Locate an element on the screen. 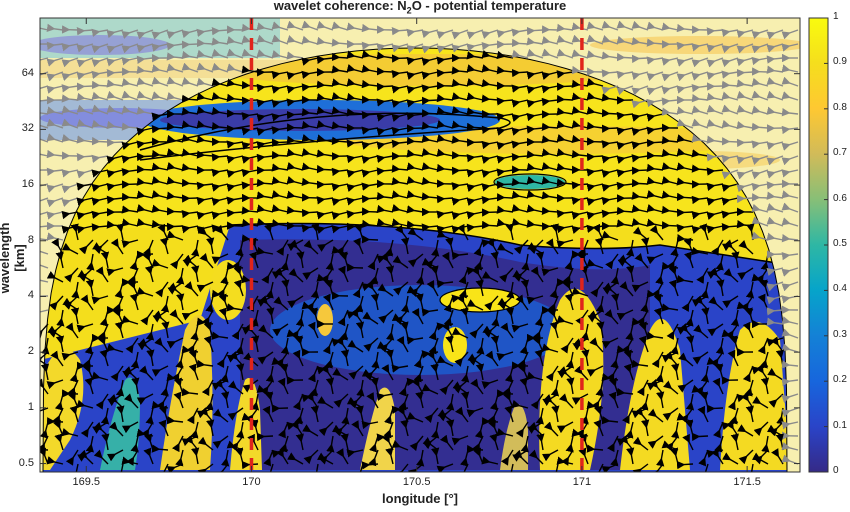 This screenshot has width=850, height=512. y-tick-label: 4 is located at coordinates (30, 295).